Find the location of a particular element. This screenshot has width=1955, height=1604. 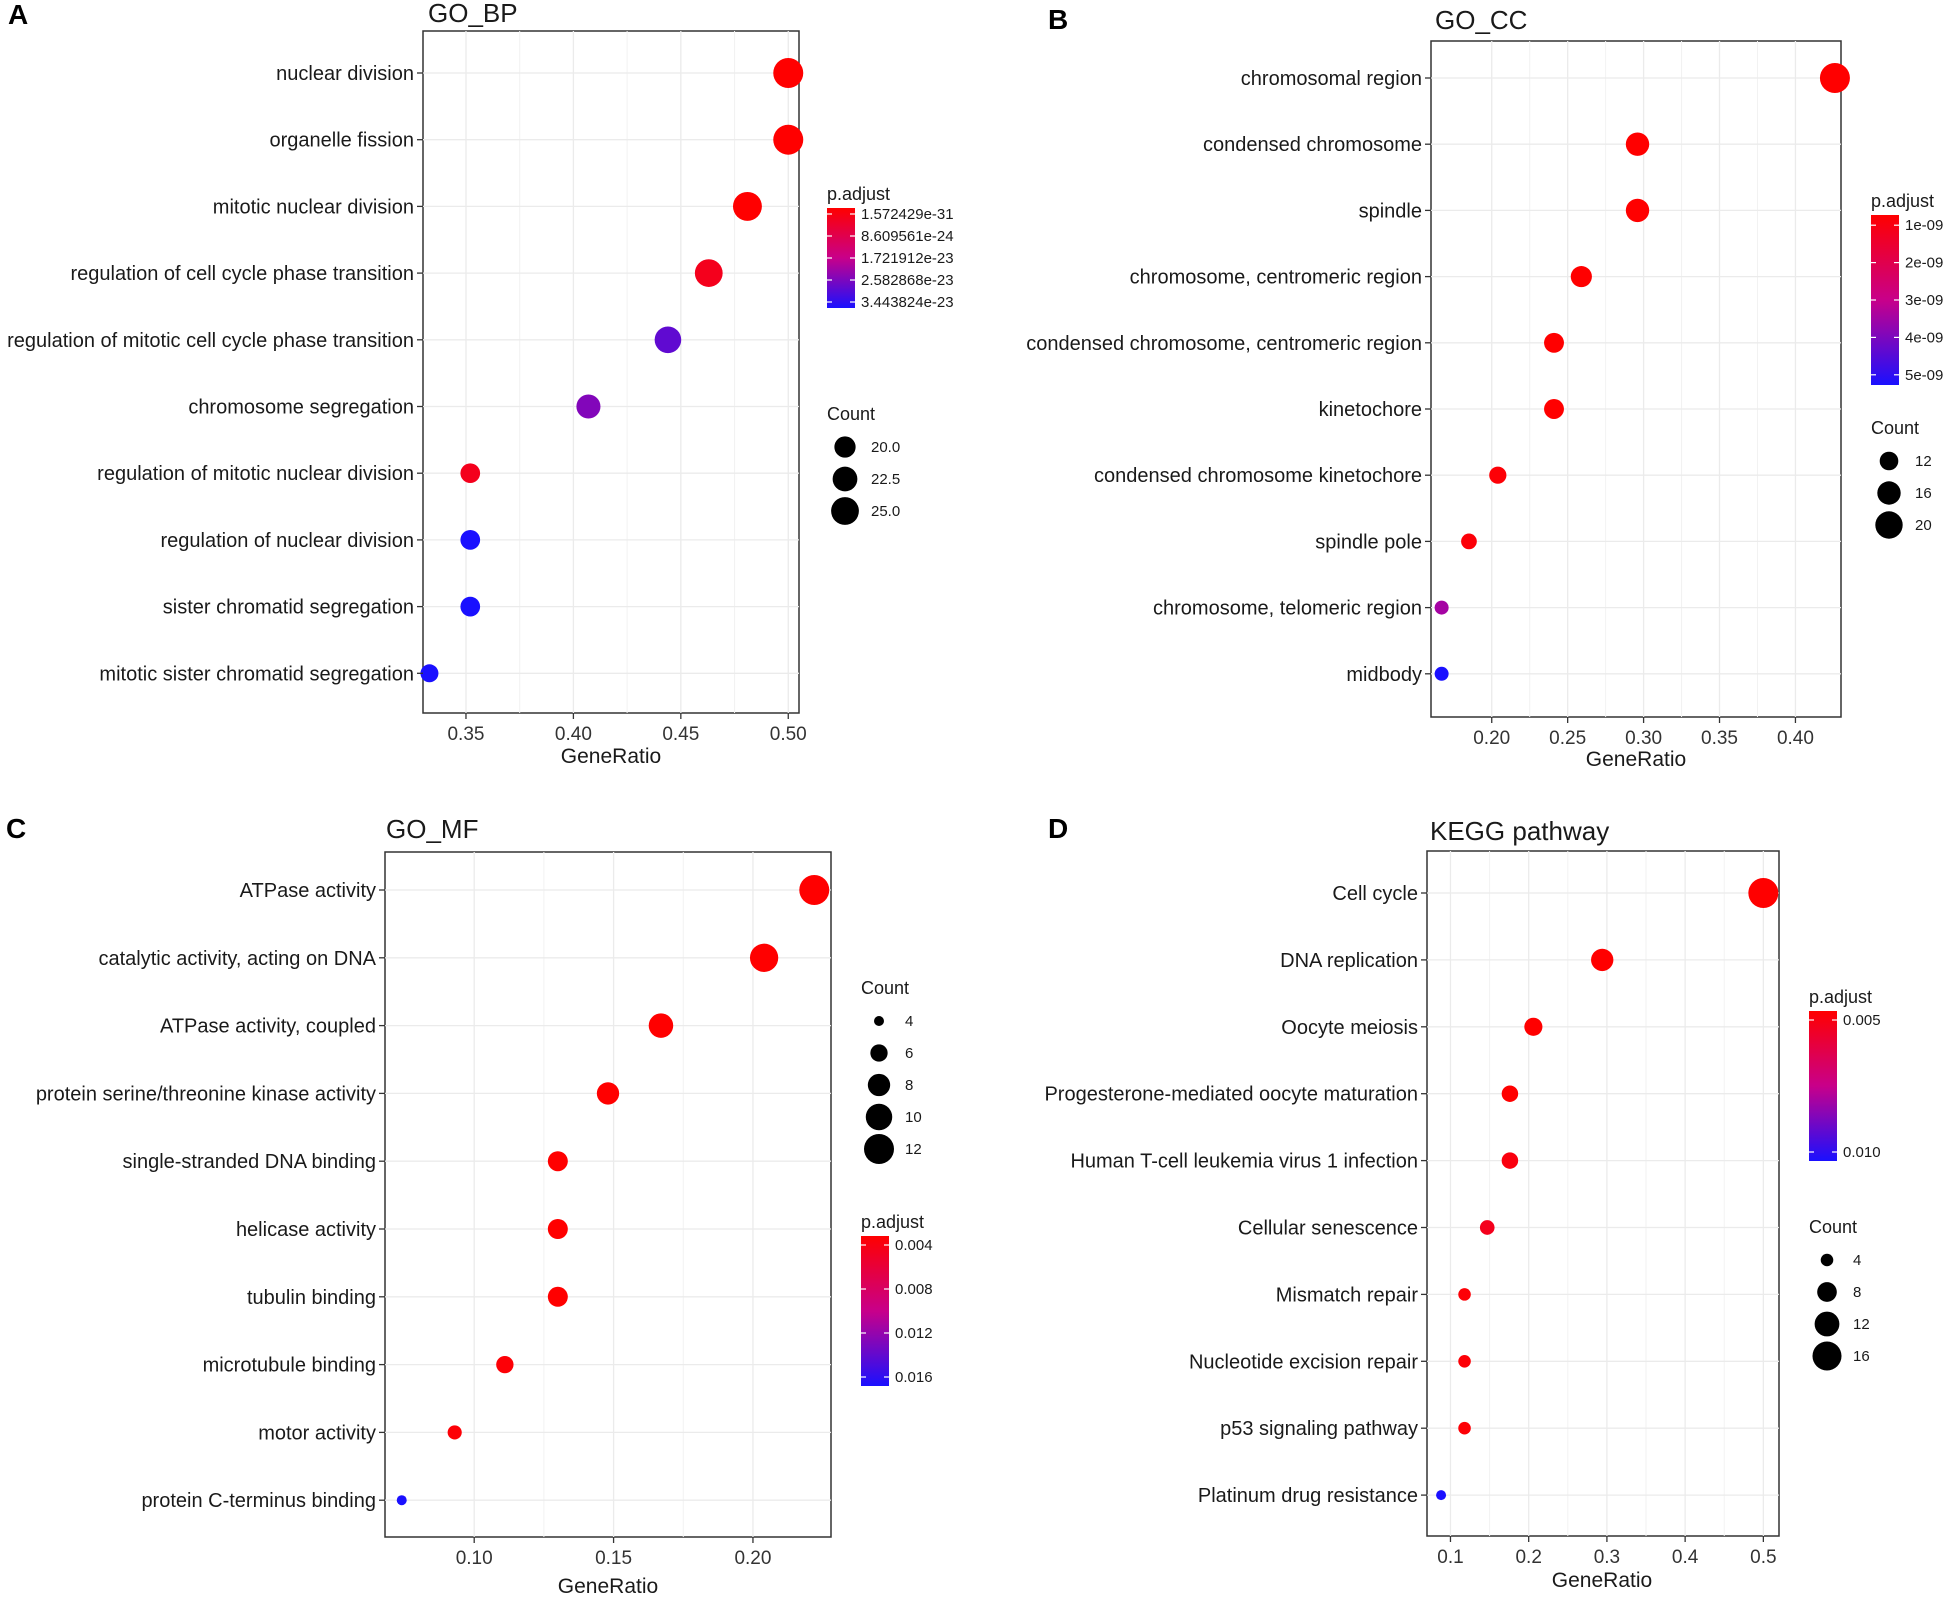

color-legend-label: 1.721912e-23 is located at coordinates (907, 258).